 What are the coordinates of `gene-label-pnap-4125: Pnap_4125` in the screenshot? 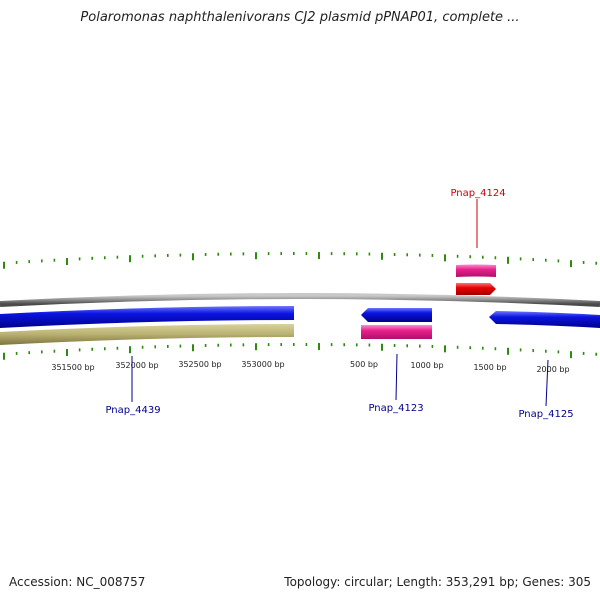 It's located at (545, 414).